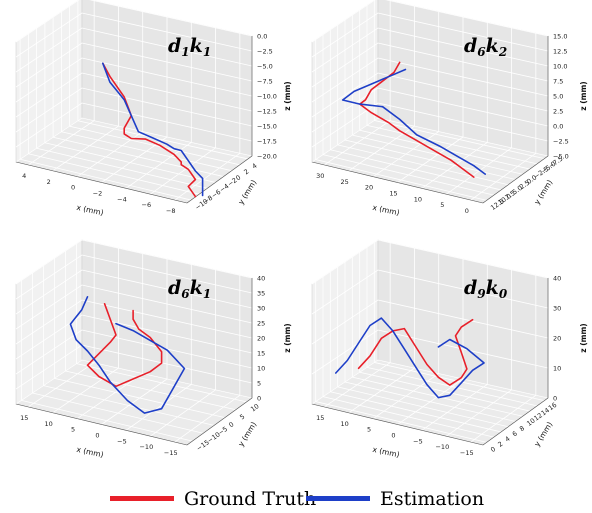 The width and height of the screenshot is (592, 513). Describe the element at coordinates (560, 52) in the screenshot. I see `z-tick-label: 12.5` at that location.